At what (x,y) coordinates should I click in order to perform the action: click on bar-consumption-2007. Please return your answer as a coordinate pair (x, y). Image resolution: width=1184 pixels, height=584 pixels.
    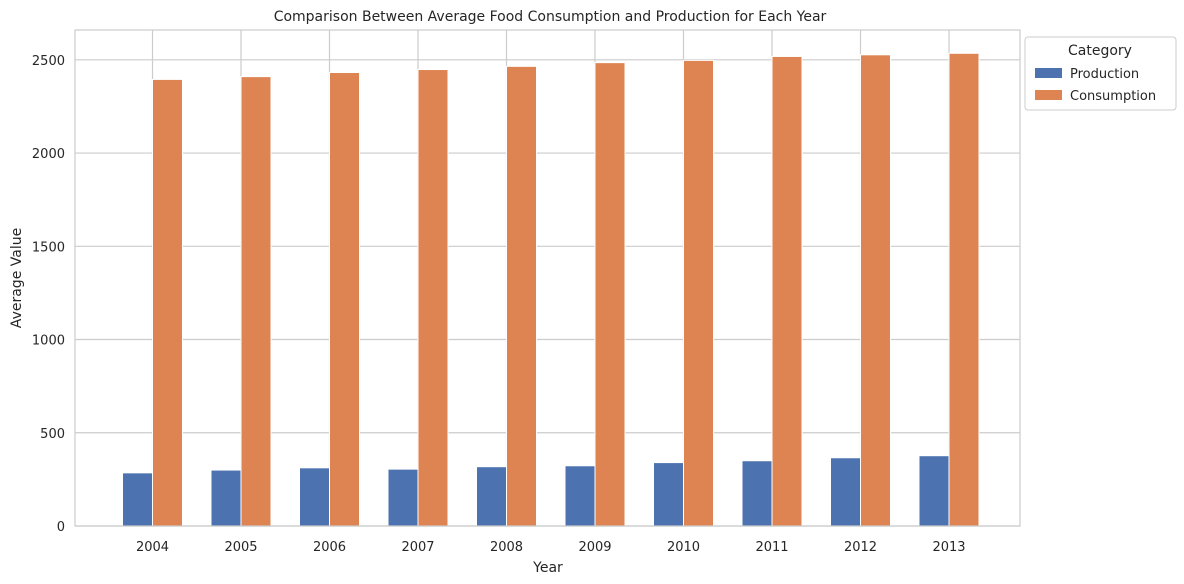
    Looking at the image, I should click on (433, 298).